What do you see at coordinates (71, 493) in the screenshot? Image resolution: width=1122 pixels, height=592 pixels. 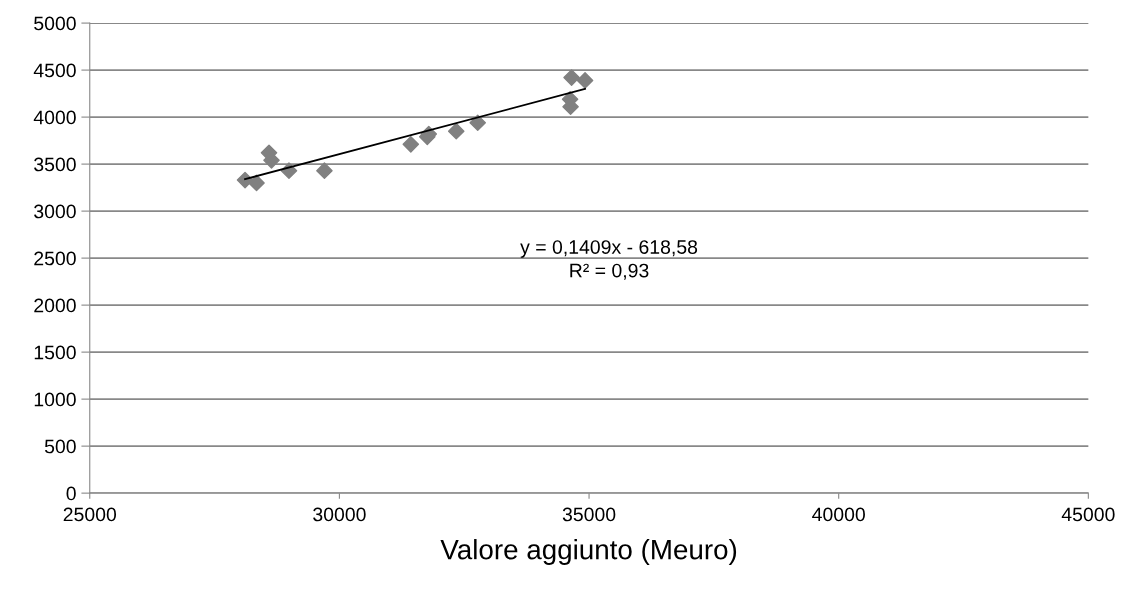 I see `y-tick-label: 0` at bounding box center [71, 493].